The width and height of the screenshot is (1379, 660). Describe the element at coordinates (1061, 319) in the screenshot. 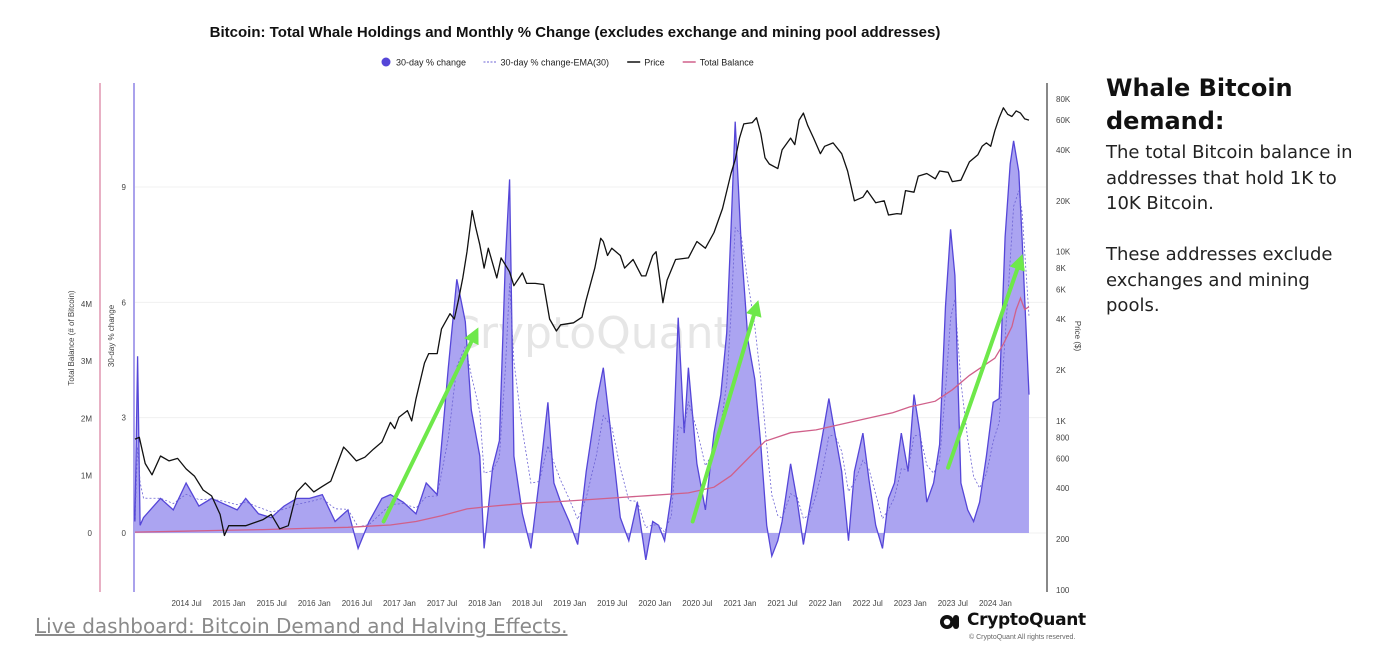

I see `price-tick-label: 4K` at that location.